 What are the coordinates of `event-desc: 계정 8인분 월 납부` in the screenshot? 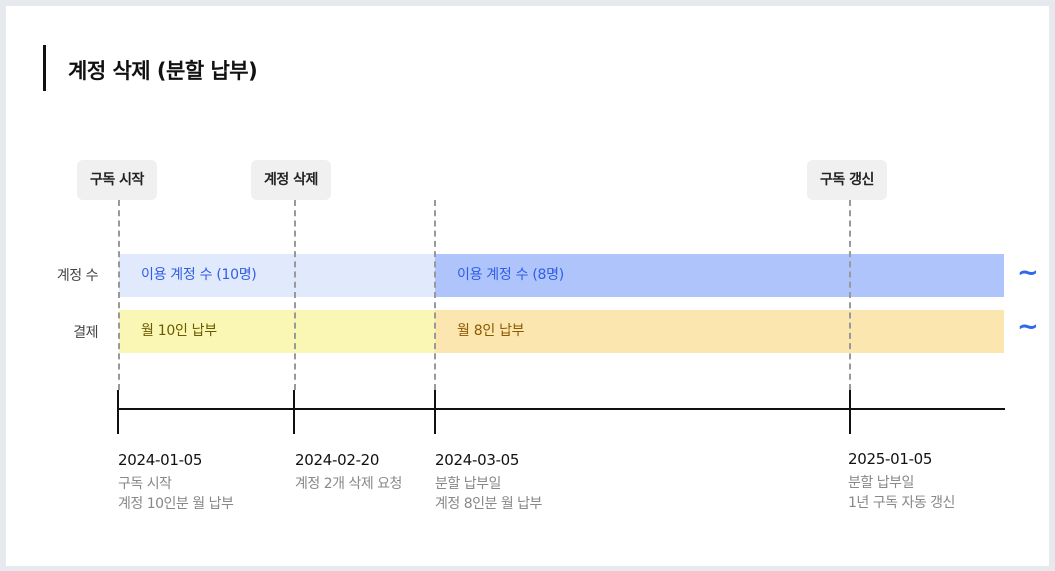 It's located at (488, 504).